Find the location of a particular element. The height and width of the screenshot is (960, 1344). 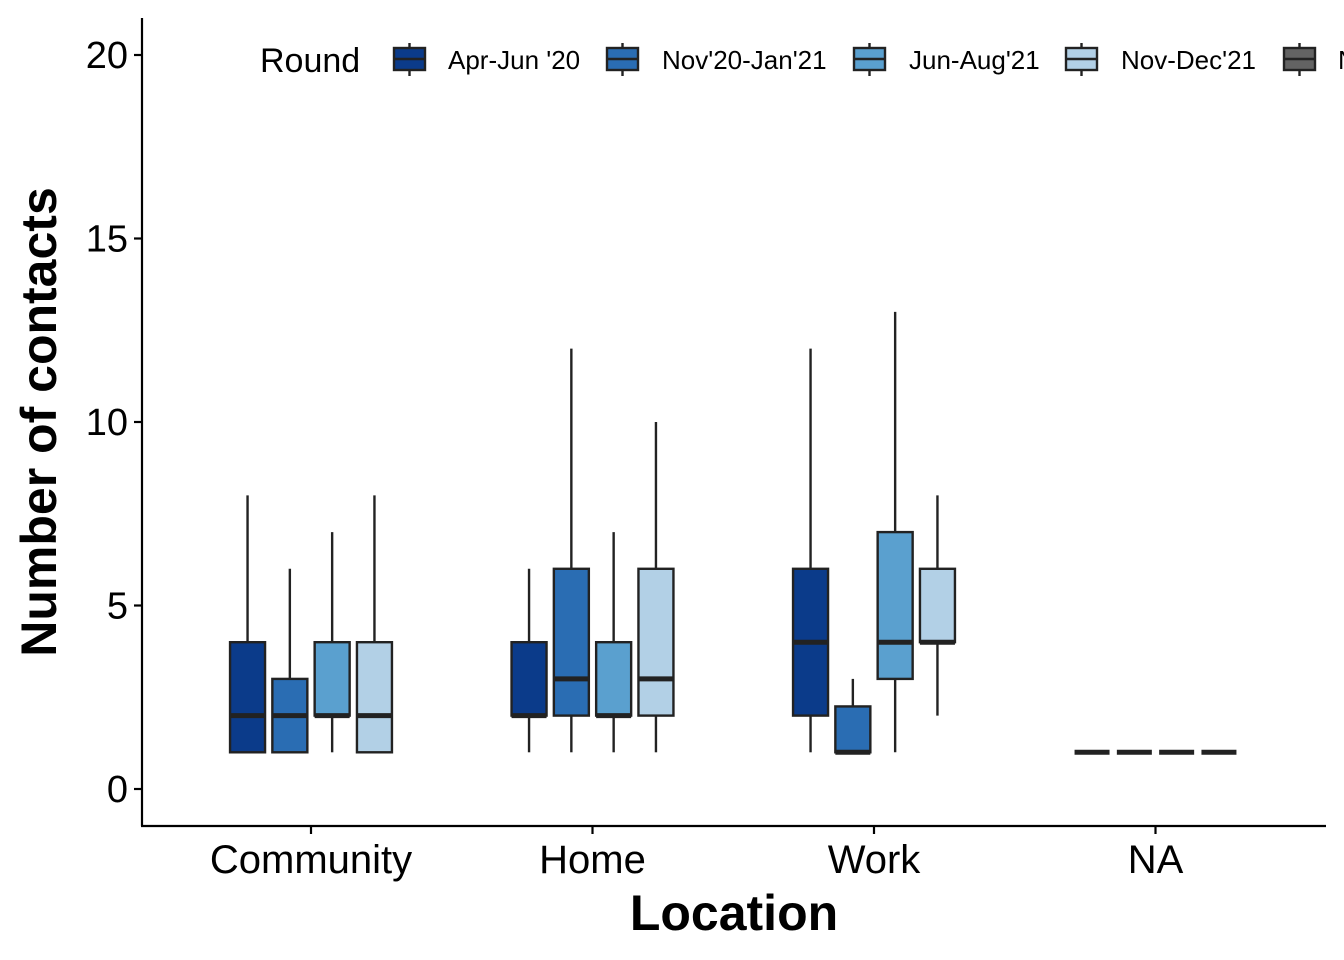

y-axis-title: Number of contacts is located at coordinates (39, 422).